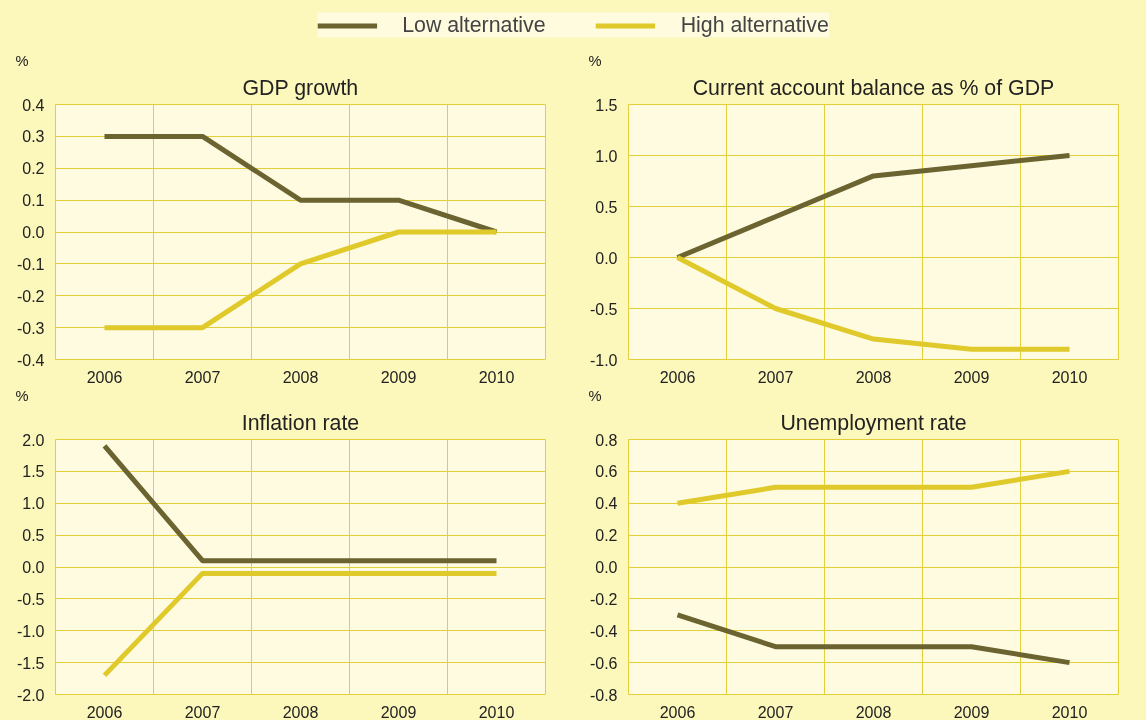 This screenshot has width=1147, height=725. Describe the element at coordinates (30, 328) in the screenshot. I see `y-tick-label: -0.3` at that location.